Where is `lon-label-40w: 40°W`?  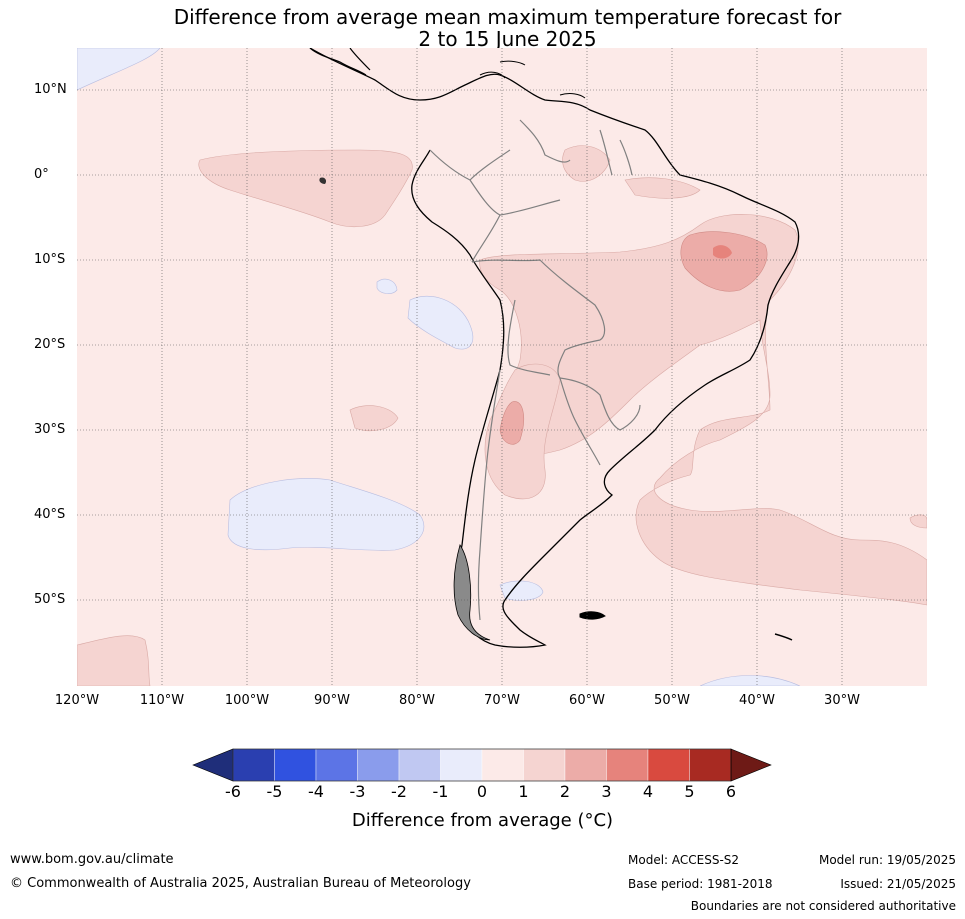
lon-label-40w: 40°W is located at coordinates (757, 700).